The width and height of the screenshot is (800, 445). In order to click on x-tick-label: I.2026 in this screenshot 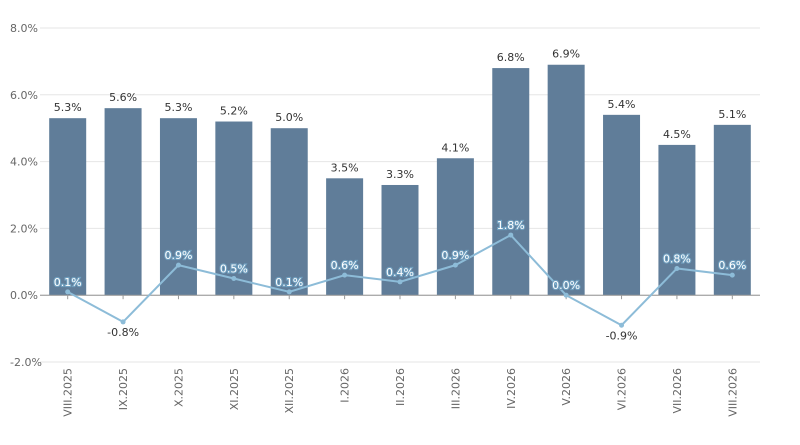, I will do `click(345, 385)`.